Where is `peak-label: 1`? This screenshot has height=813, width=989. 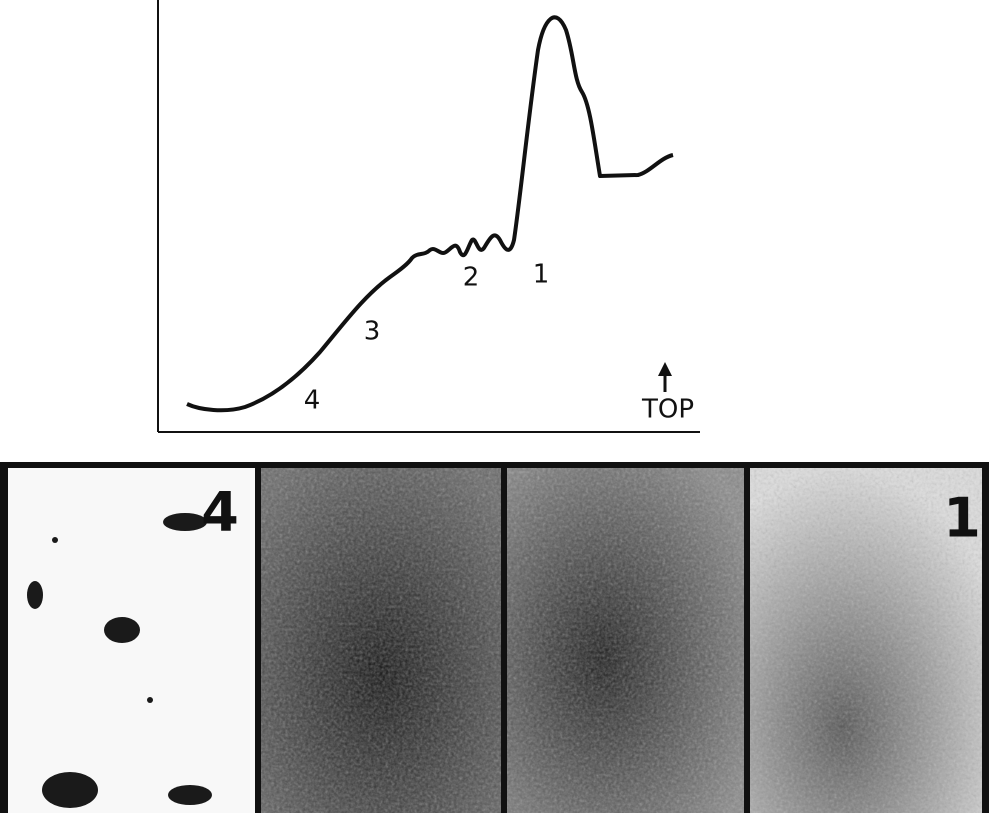
peak-label: 1 is located at coordinates (541, 275).